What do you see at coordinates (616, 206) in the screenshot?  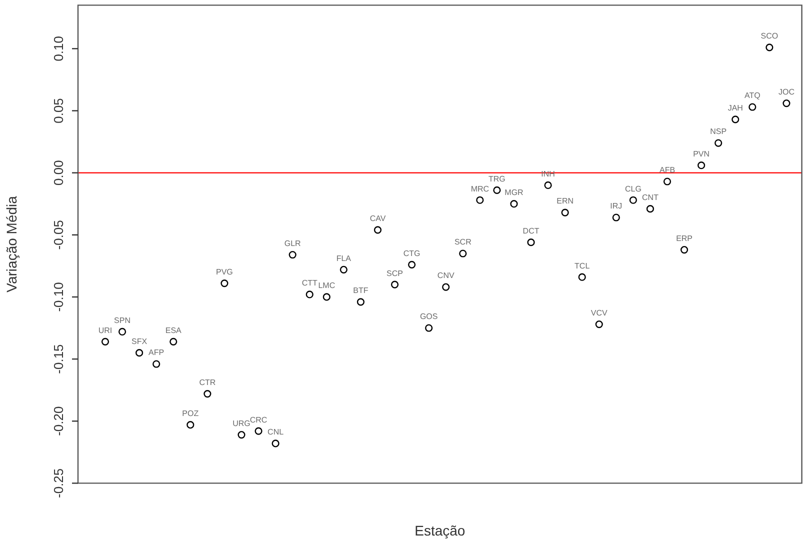 I see `x-tick-label: IRJ` at bounding box center [616, 206].